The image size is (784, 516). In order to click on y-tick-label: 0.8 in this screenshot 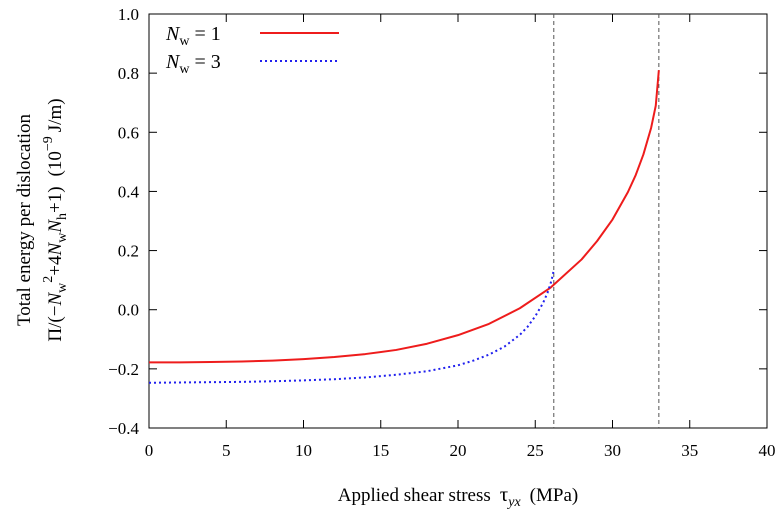, I will do `click(128, 73)`.